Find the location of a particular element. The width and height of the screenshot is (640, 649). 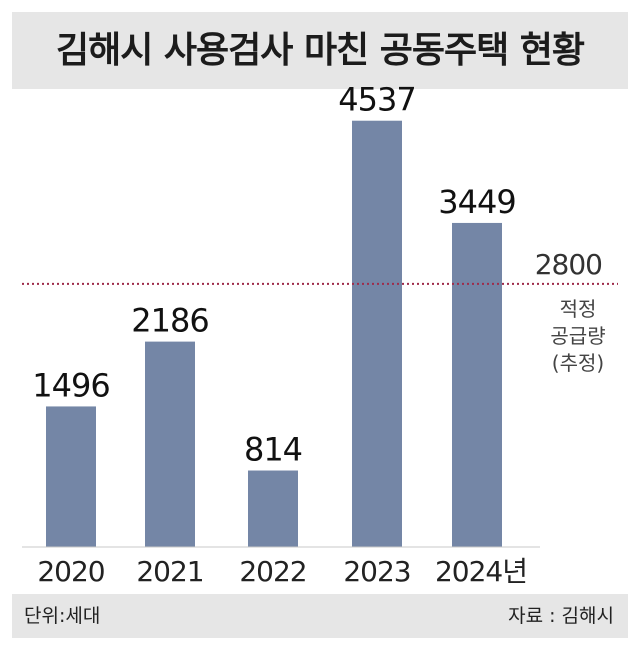

value-label-1: 2186 is located at coordinates (169, 321).